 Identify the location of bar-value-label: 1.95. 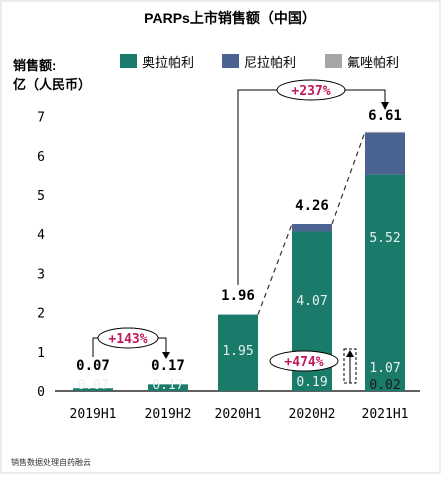
(237, 351).